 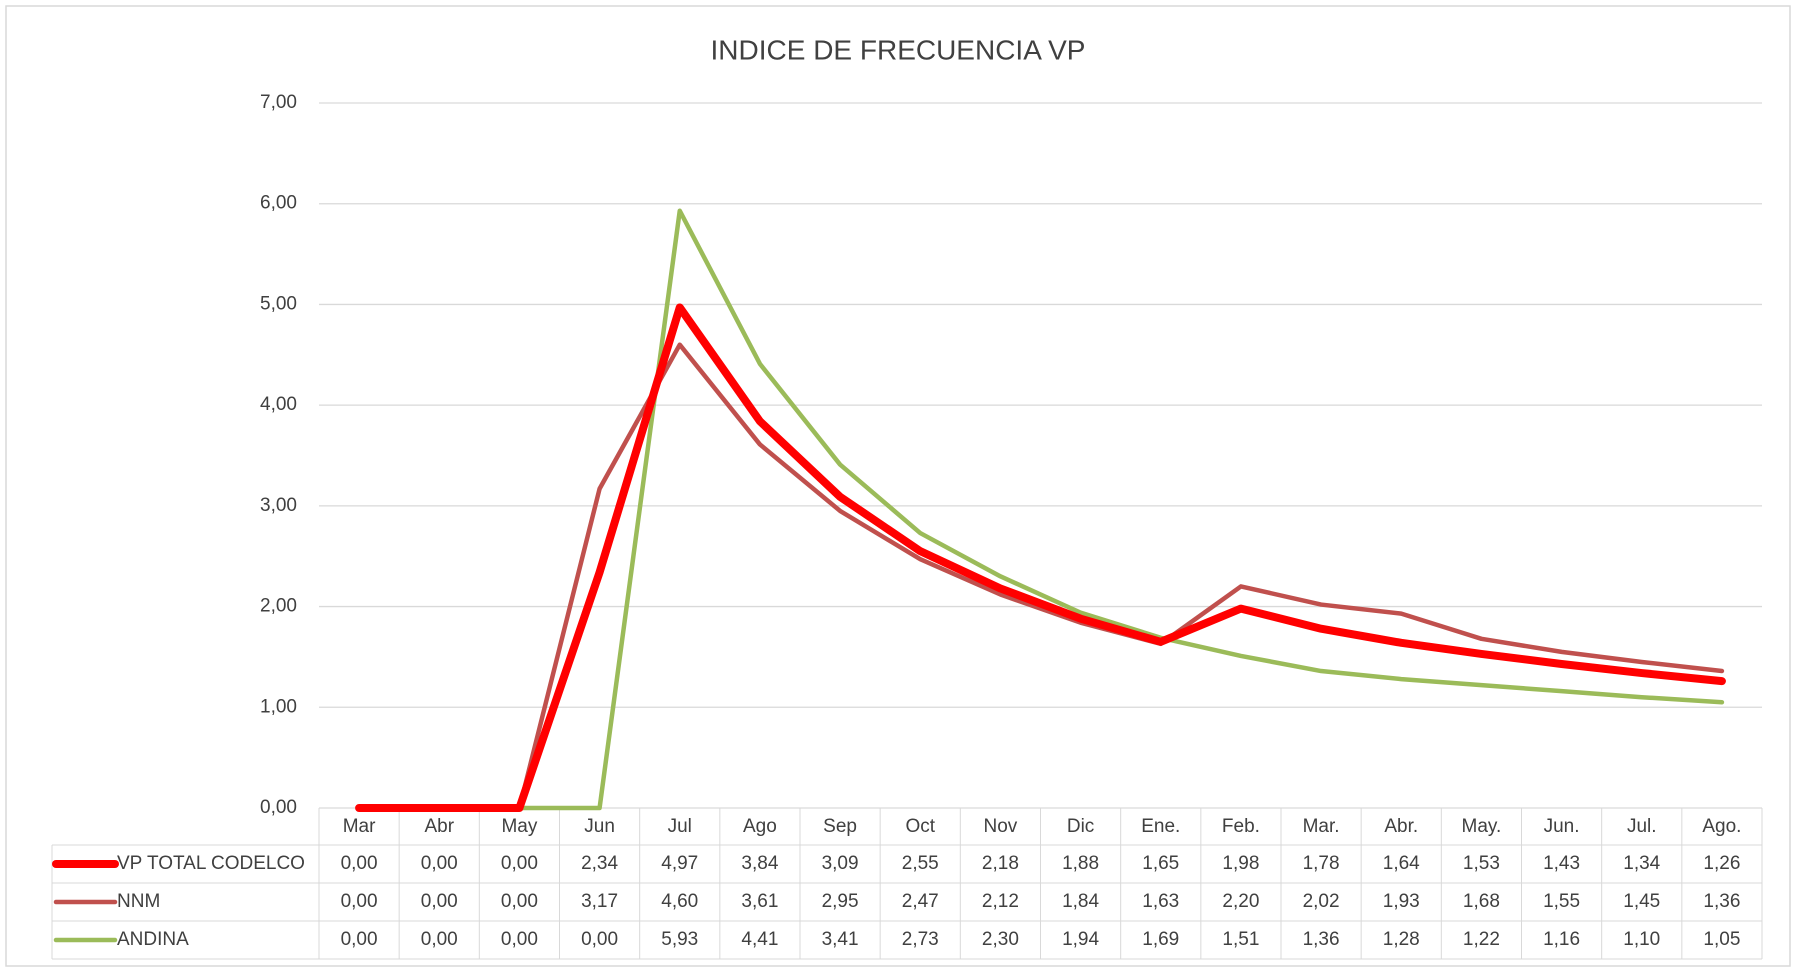 What do you see at coordinates (760, 826) in the screenshot?
I see `x-tick-label: Ago` at bounding box center [760, 826].